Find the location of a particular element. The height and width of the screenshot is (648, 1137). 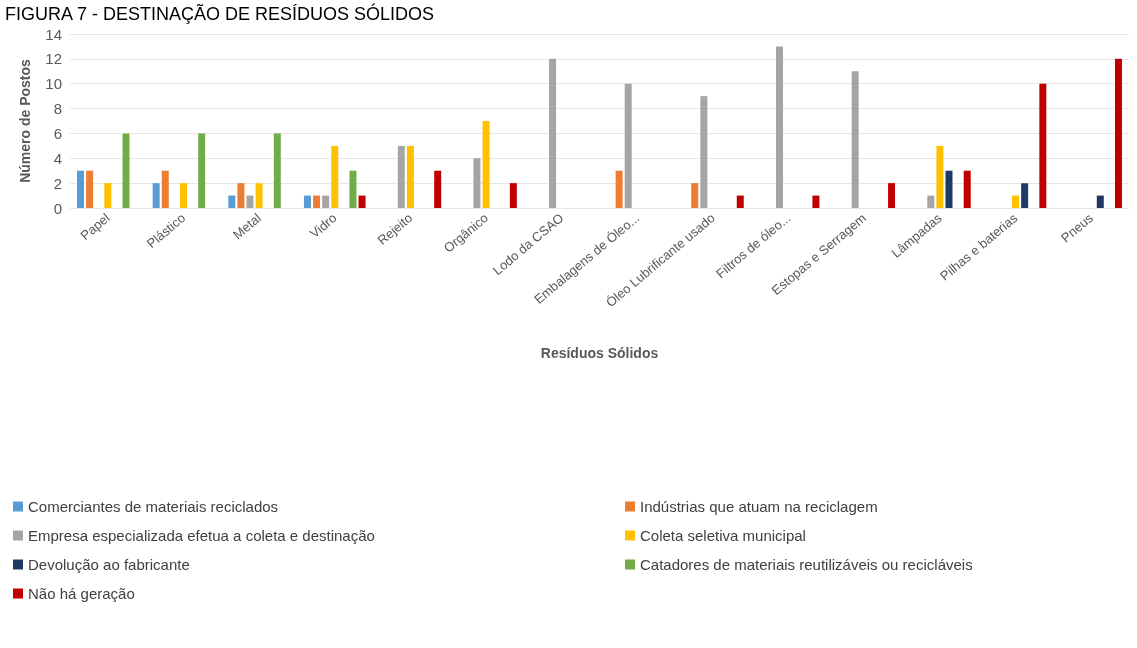

y-tick-label: 14 is located at coordinates (53, 34).